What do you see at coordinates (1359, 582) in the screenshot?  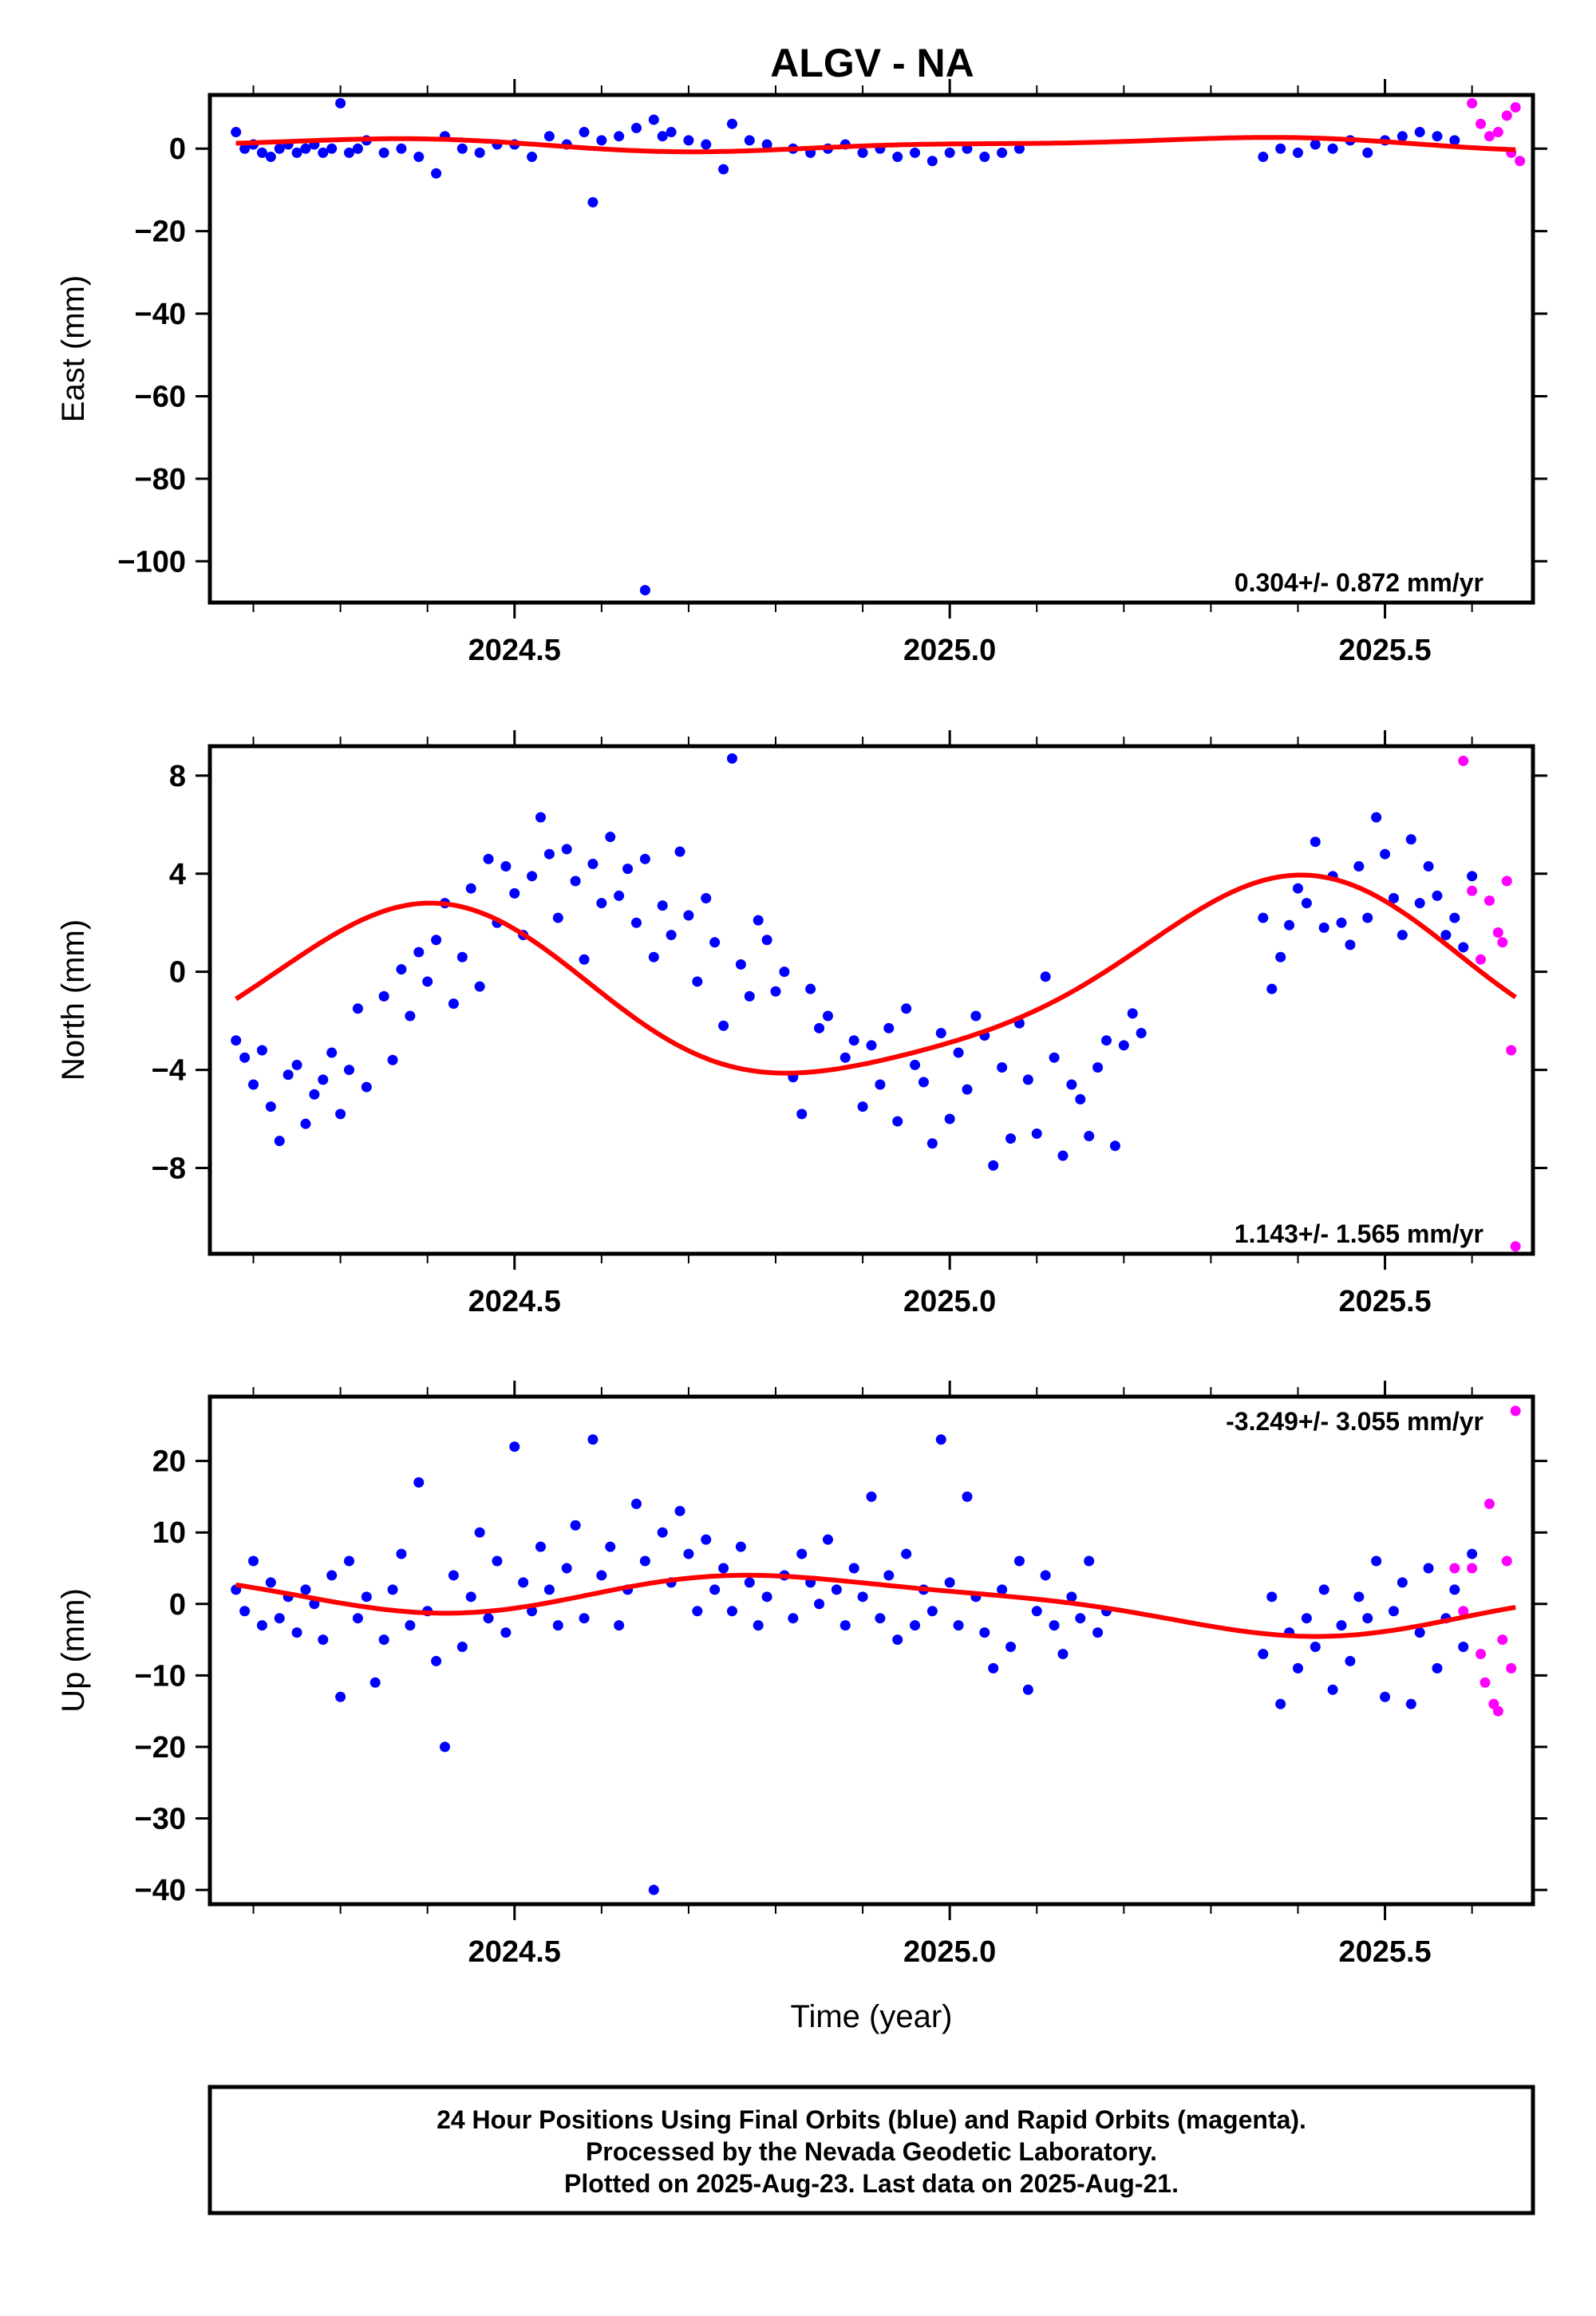 I see `velocity-label: 0.304+/- 0.872 mm/yr` at bounding box center [1359, 582].